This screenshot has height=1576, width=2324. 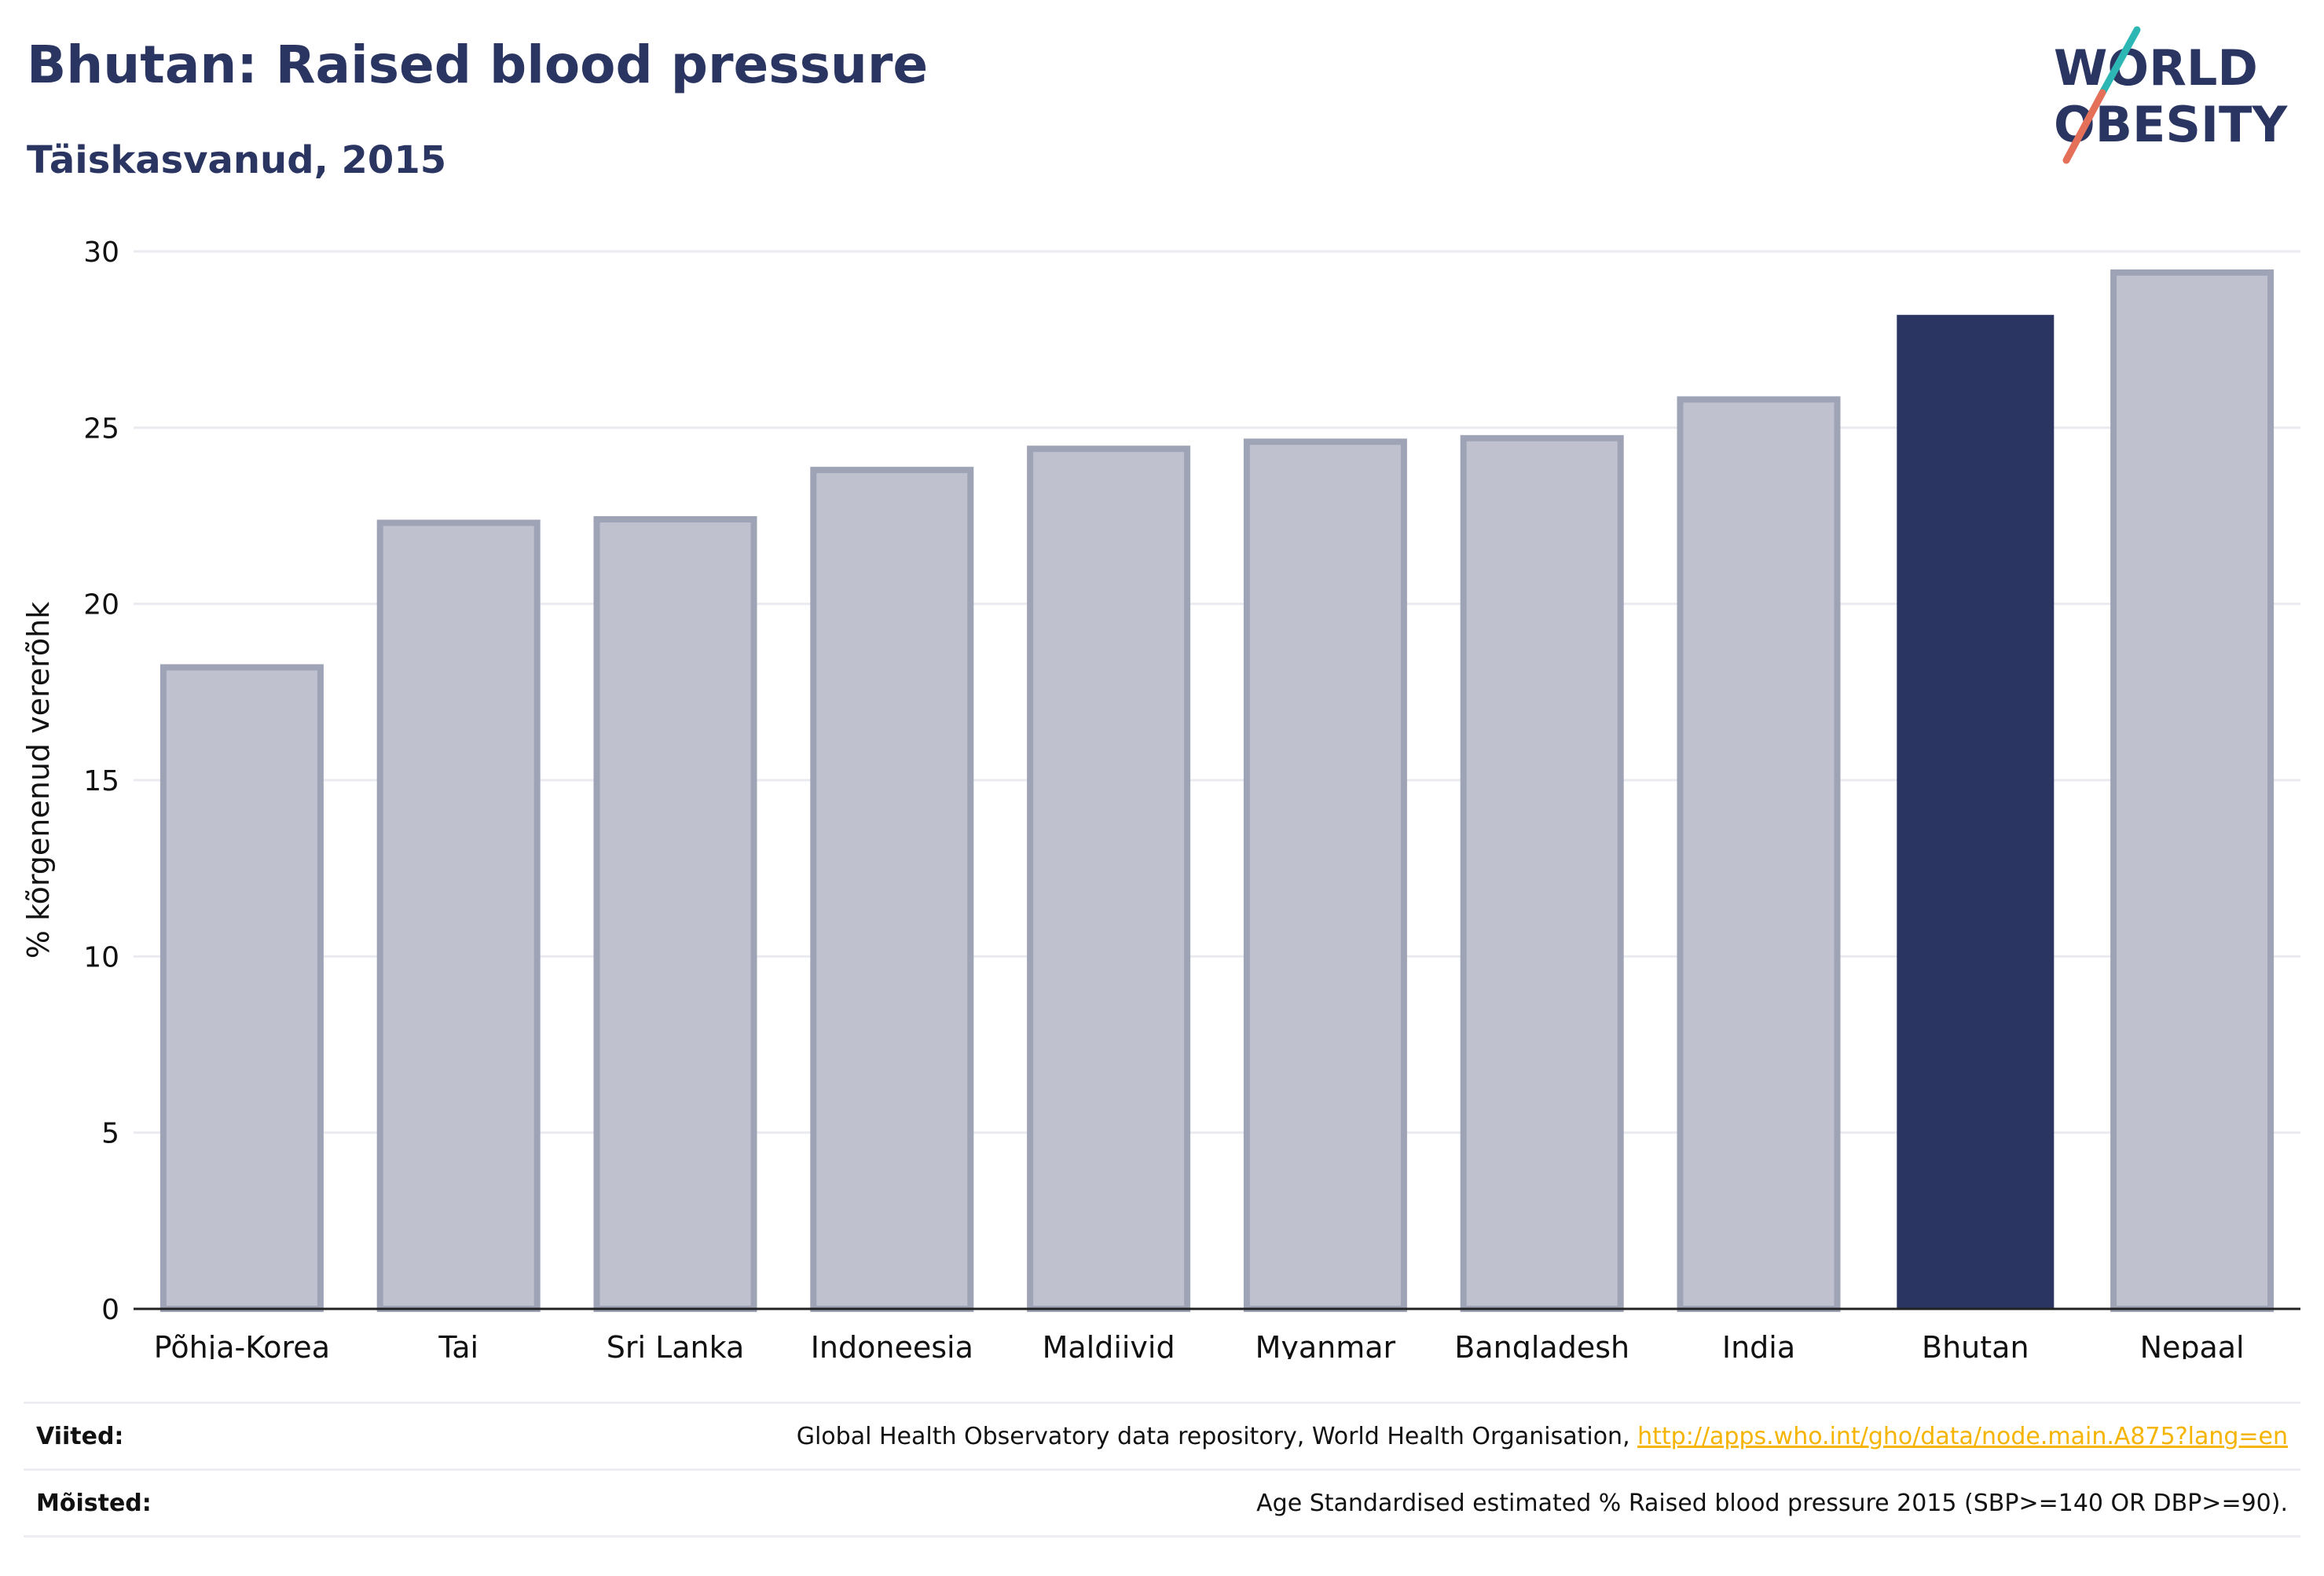 What do you see at coordinates (675, 913) in the screenshot?
I see `bar-sri-lanka` at bounding box center [675, 913].